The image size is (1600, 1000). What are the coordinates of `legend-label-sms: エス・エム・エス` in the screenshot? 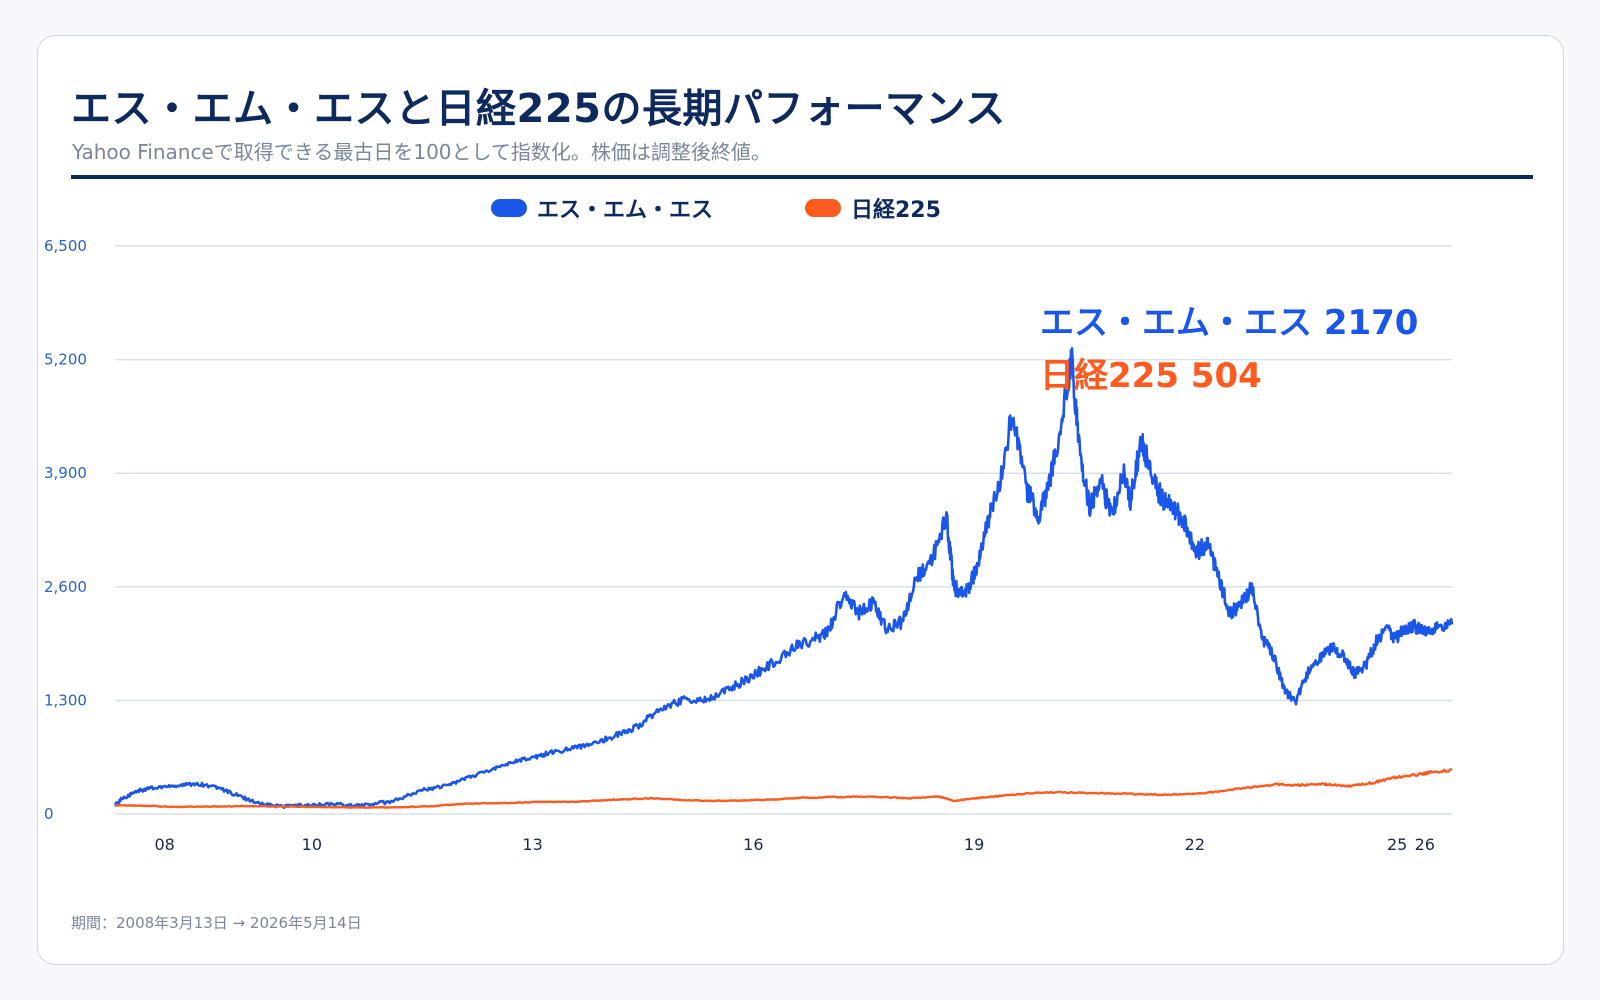 It's located at (625, 210).